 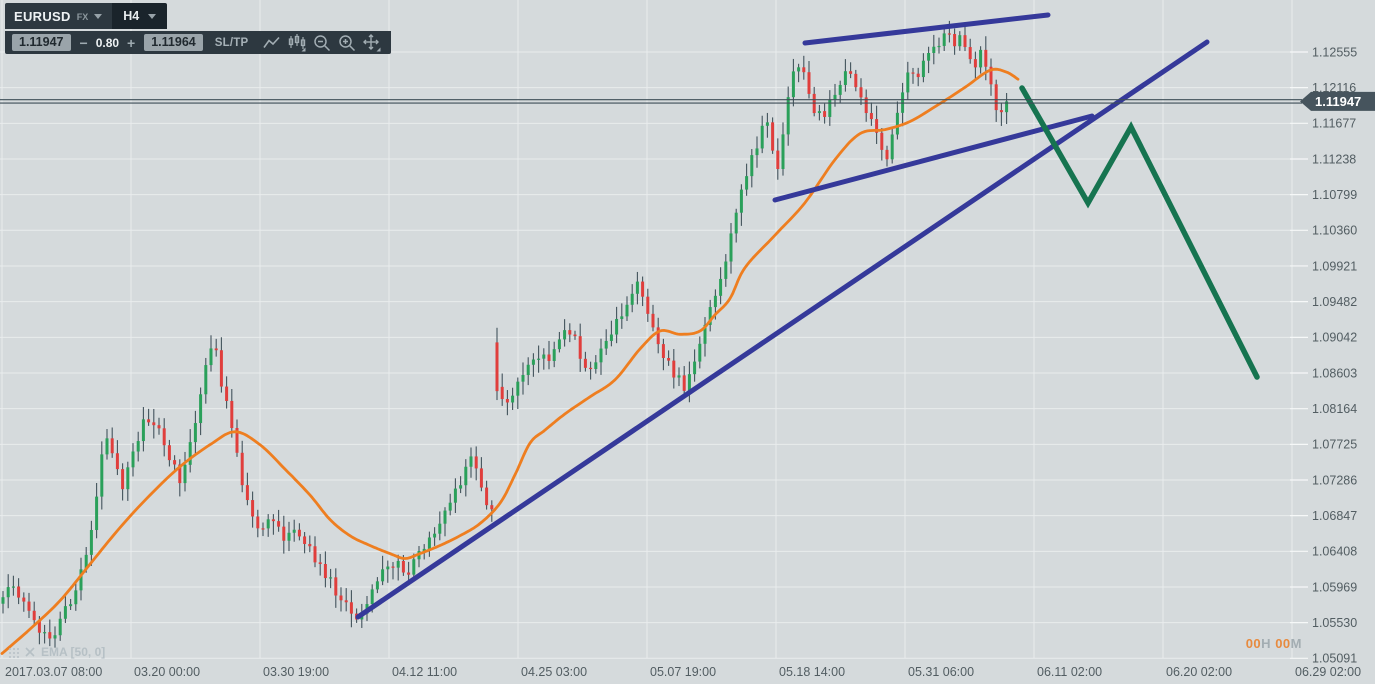 What do you see at coordinates (30, 652) in the screenshot?
I see `remove-indicator-icon` at bounding box center [30, 652].